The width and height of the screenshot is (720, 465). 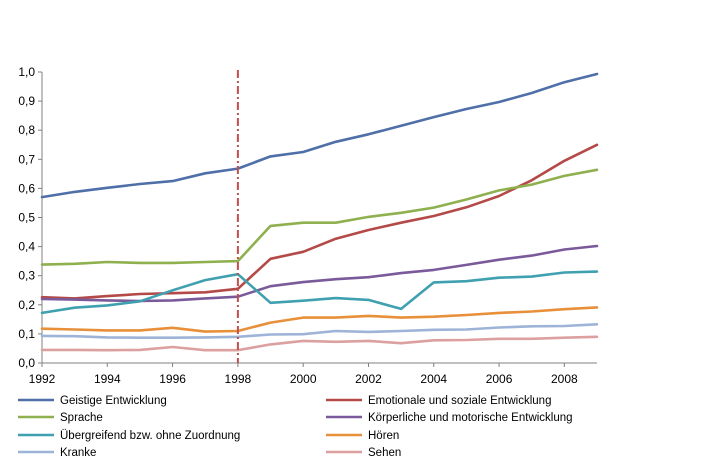 I want to click on x-tick-label: 1996, so click(x=172, y=379).